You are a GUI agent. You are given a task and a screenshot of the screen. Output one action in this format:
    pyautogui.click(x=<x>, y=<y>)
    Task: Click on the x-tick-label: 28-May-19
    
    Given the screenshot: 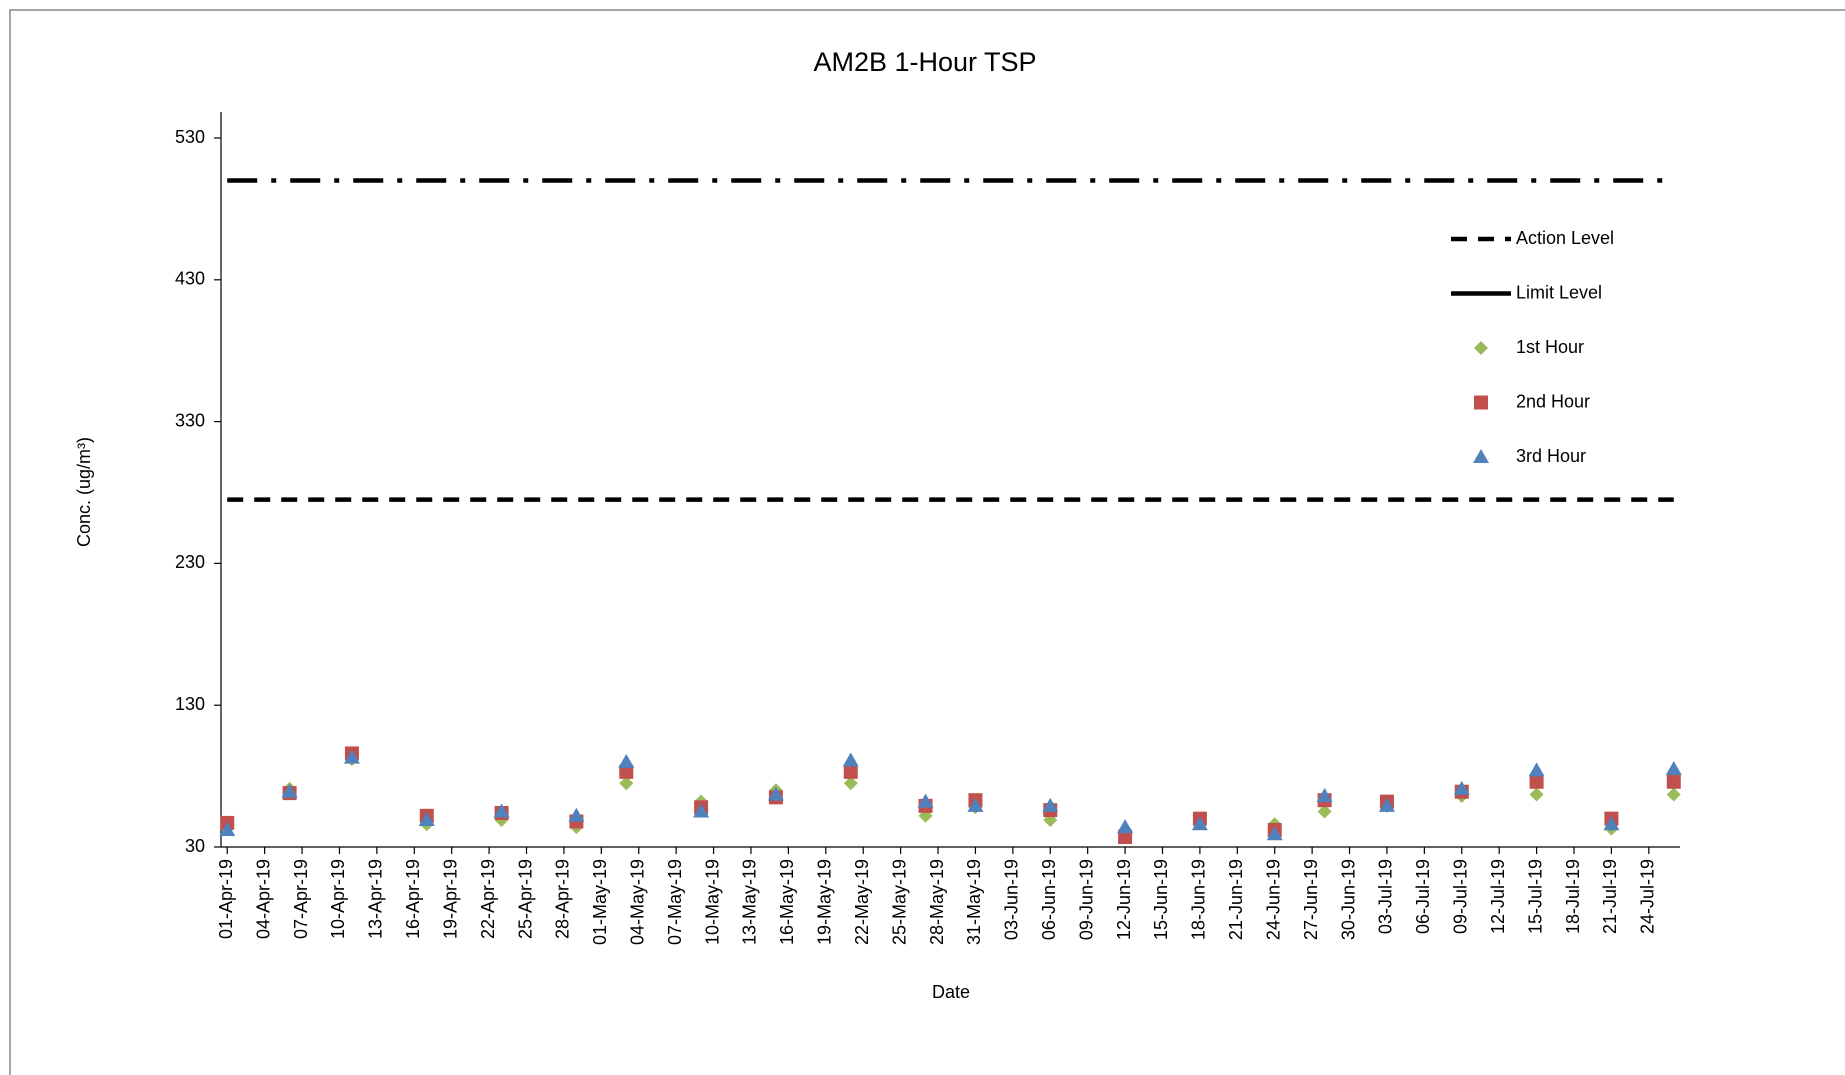 What is the action you would take?
    pyautogui.click(x=937, y=902)
    